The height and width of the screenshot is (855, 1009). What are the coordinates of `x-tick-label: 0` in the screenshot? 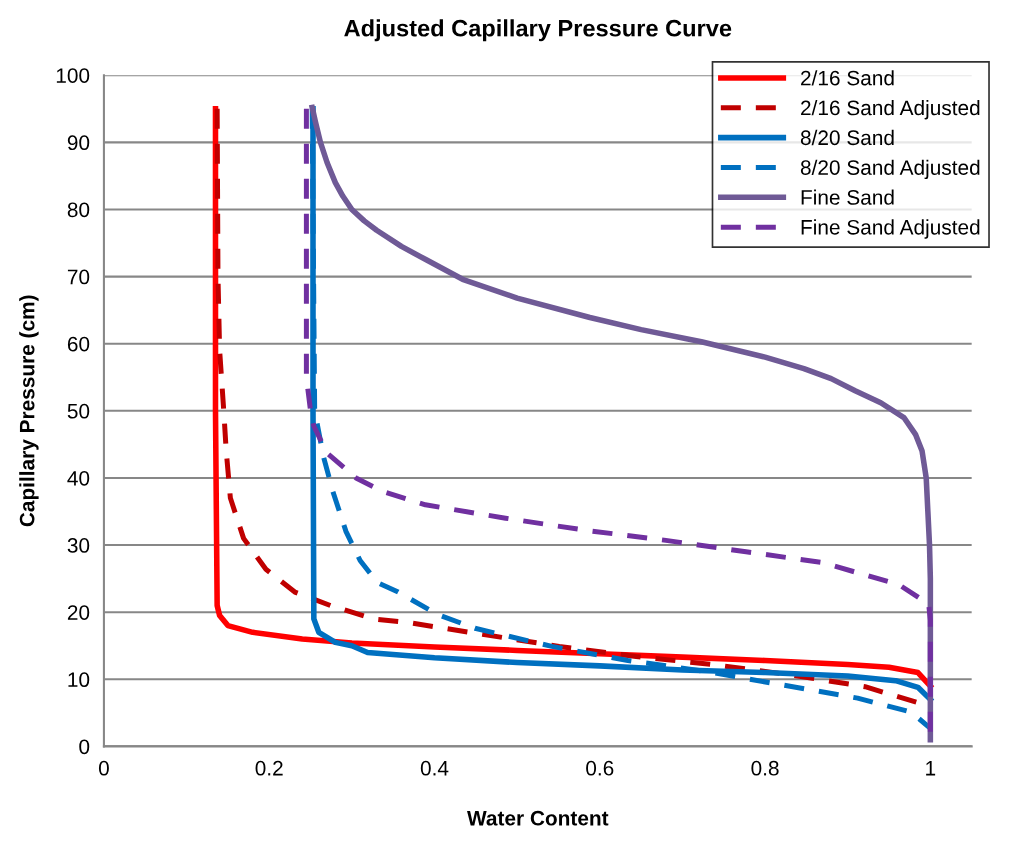 It's located at (103, 768).